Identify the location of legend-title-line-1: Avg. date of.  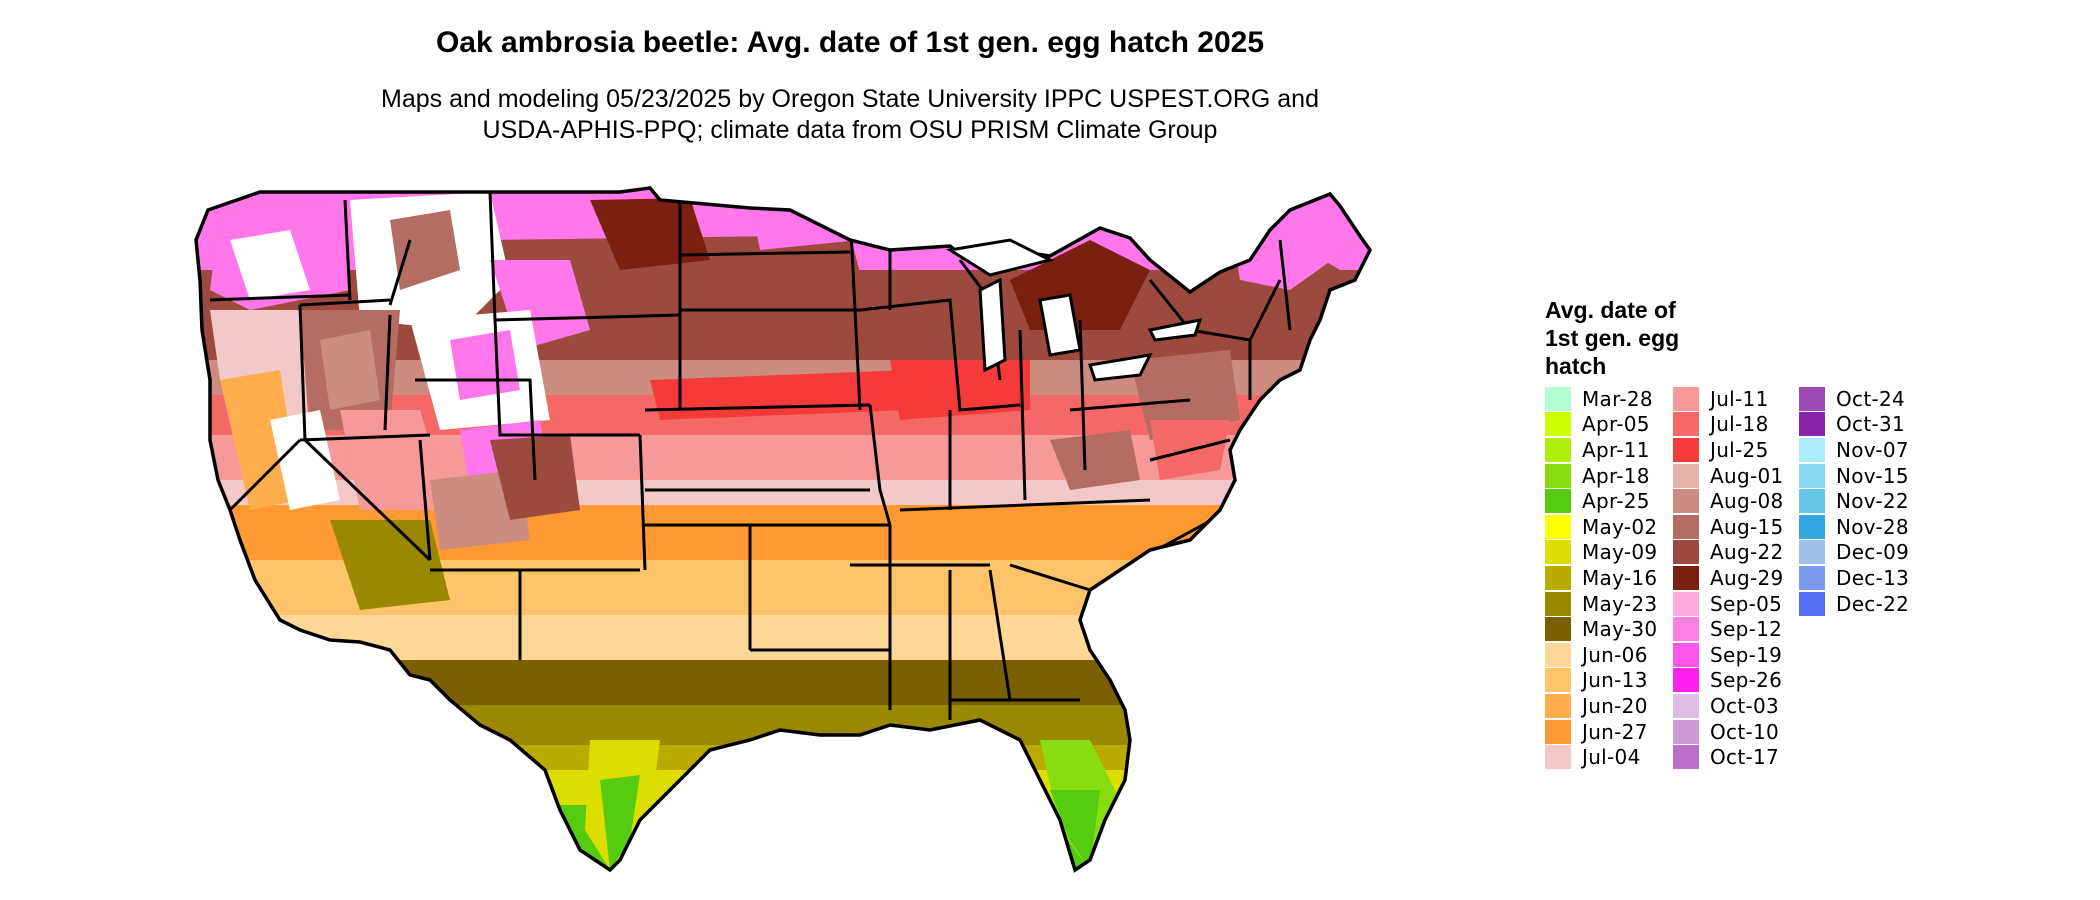
(1610, 310).